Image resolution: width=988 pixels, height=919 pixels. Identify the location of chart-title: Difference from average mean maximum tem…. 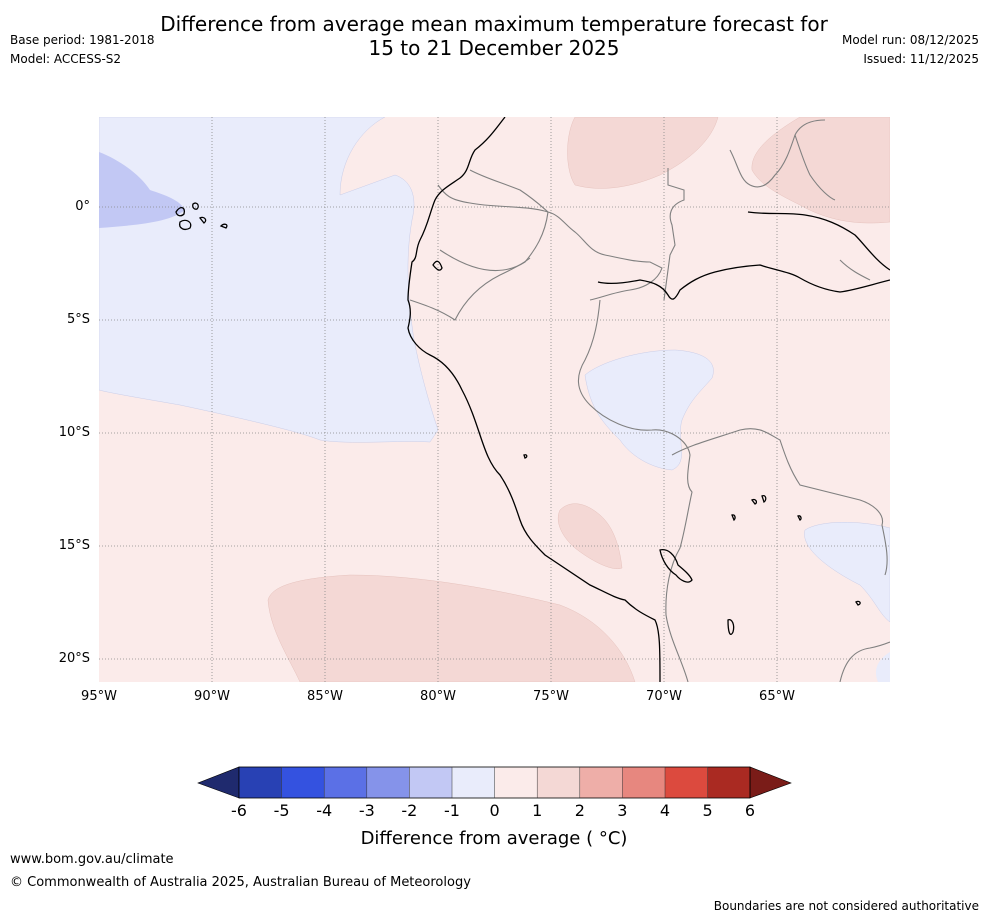
(494, 36).